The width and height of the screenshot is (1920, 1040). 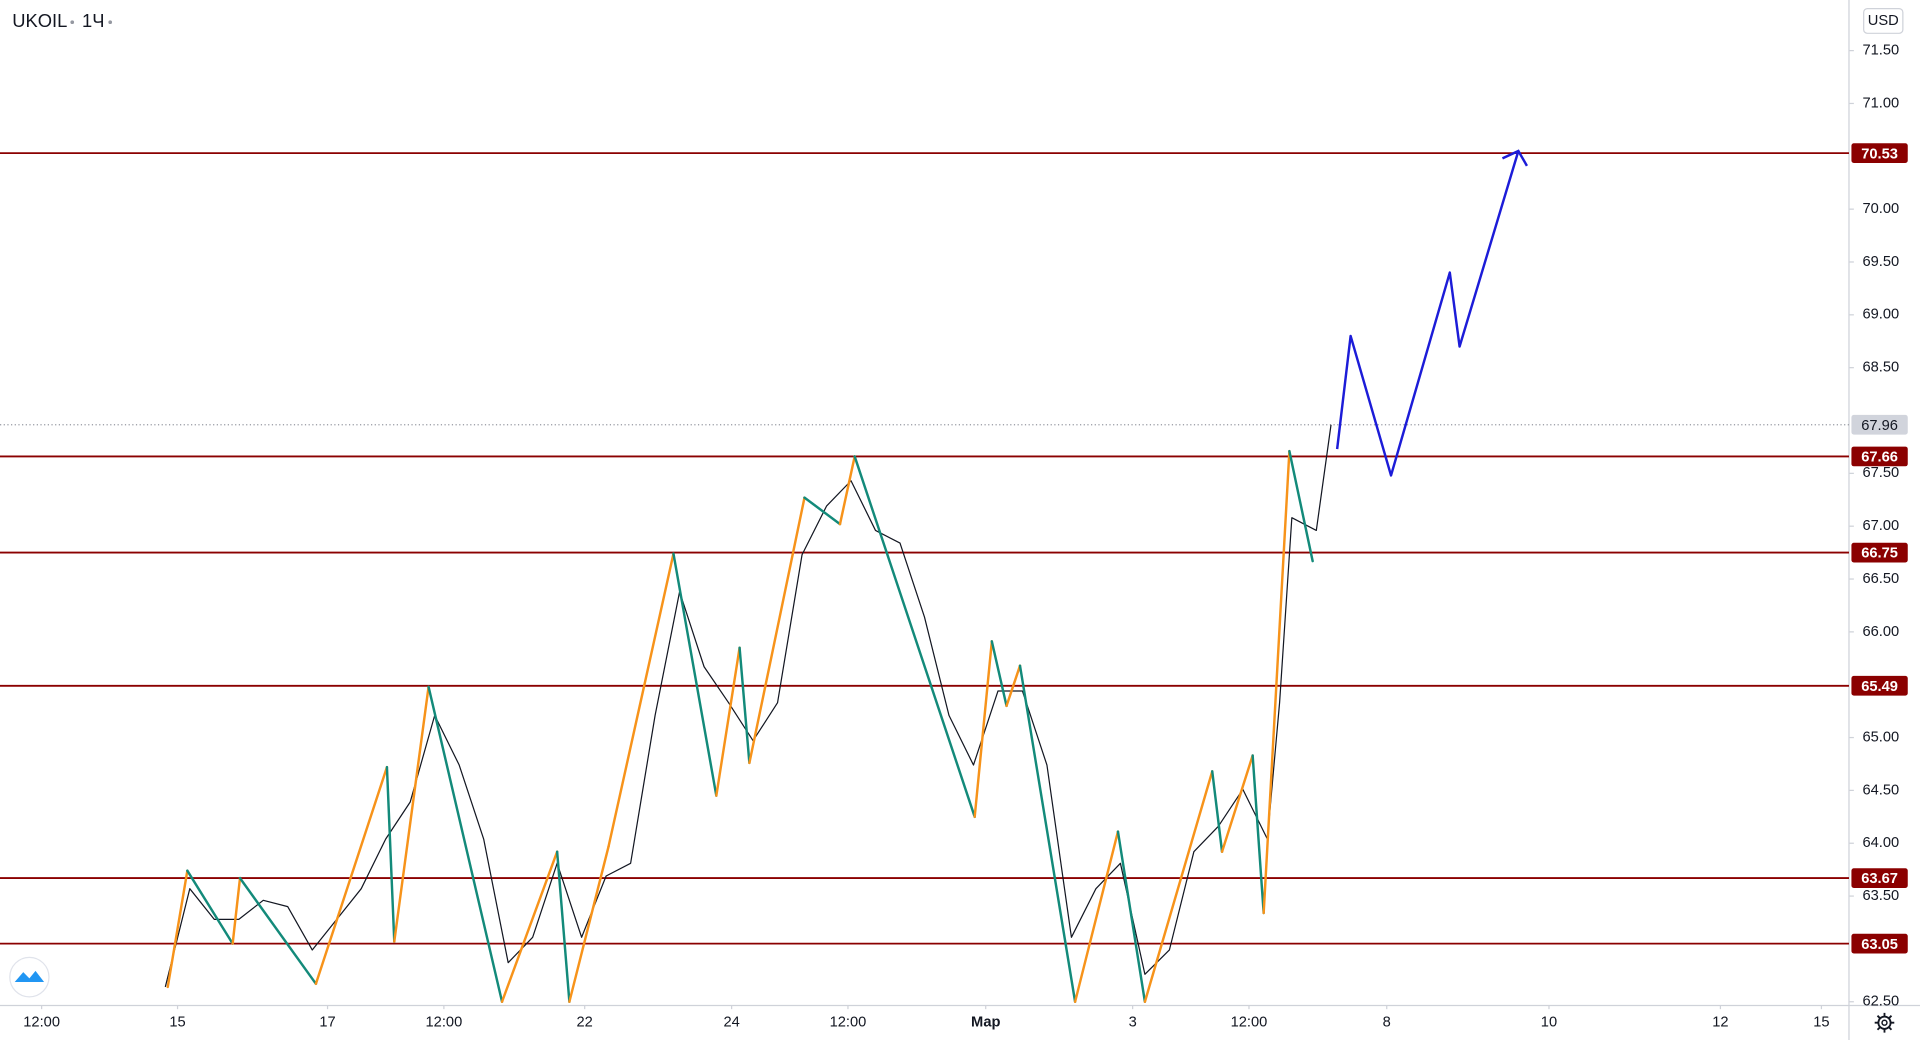 What do you see at coordinates (1884, 1022) in the screenshot?
I see `settings-icon` at bounding box center [1884, 1022].